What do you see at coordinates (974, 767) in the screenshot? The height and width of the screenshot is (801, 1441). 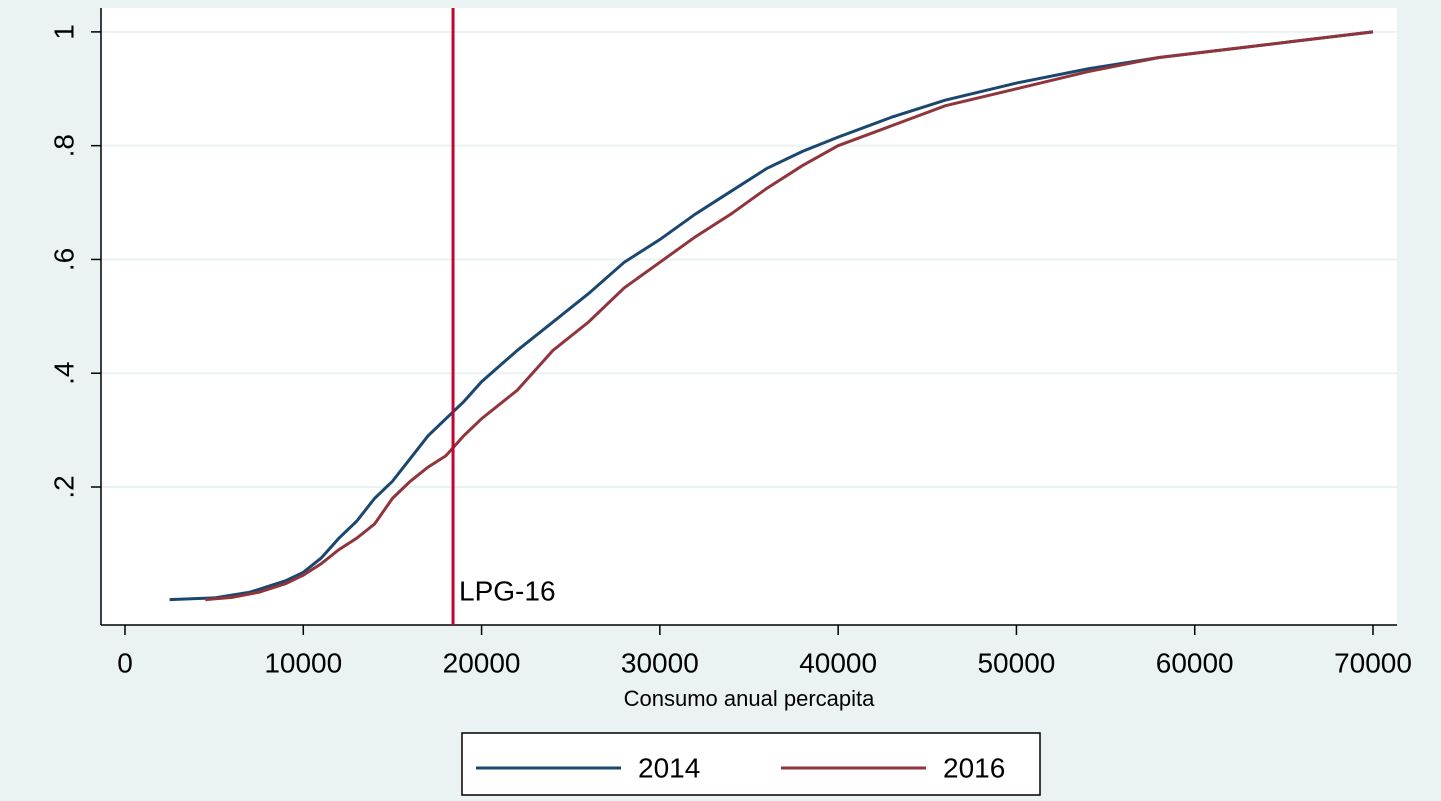 I see `legend-label: 2016` at bounding box center [974, 767].